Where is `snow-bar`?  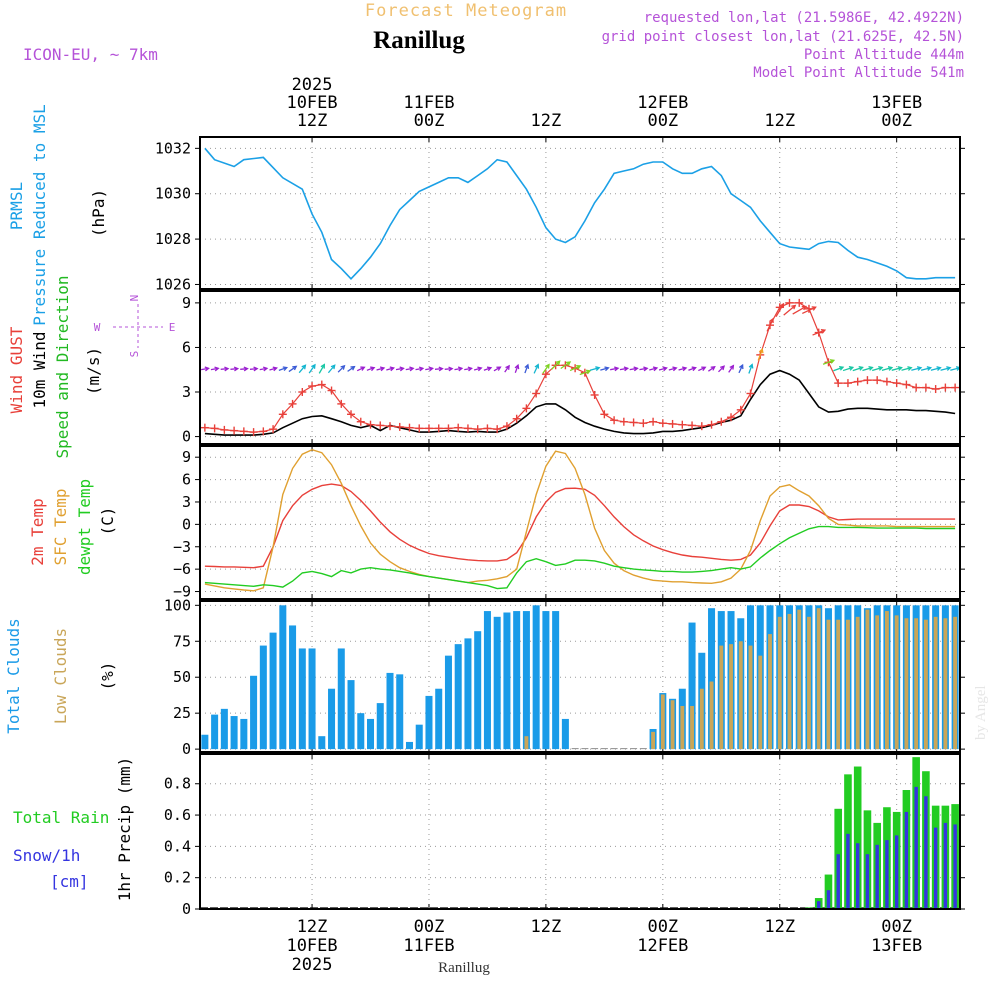 snow-bar is located at coordinates (819, 904).